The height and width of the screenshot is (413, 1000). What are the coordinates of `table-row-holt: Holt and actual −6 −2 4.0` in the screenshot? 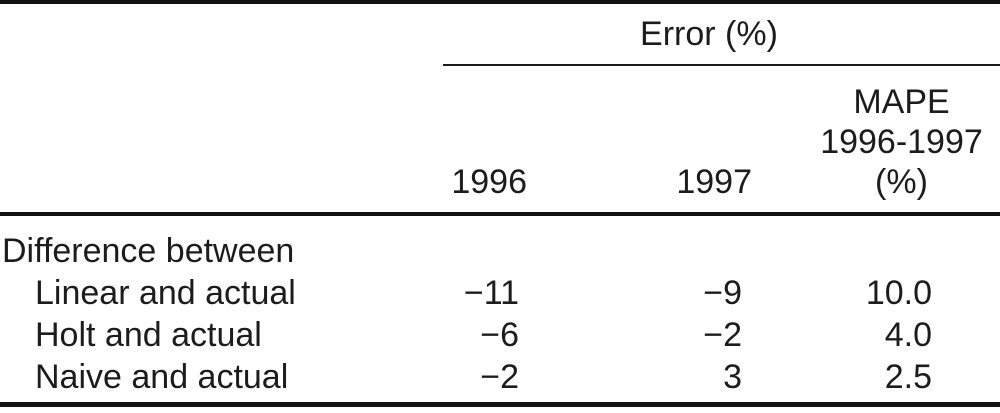 It's located at (500, 335).